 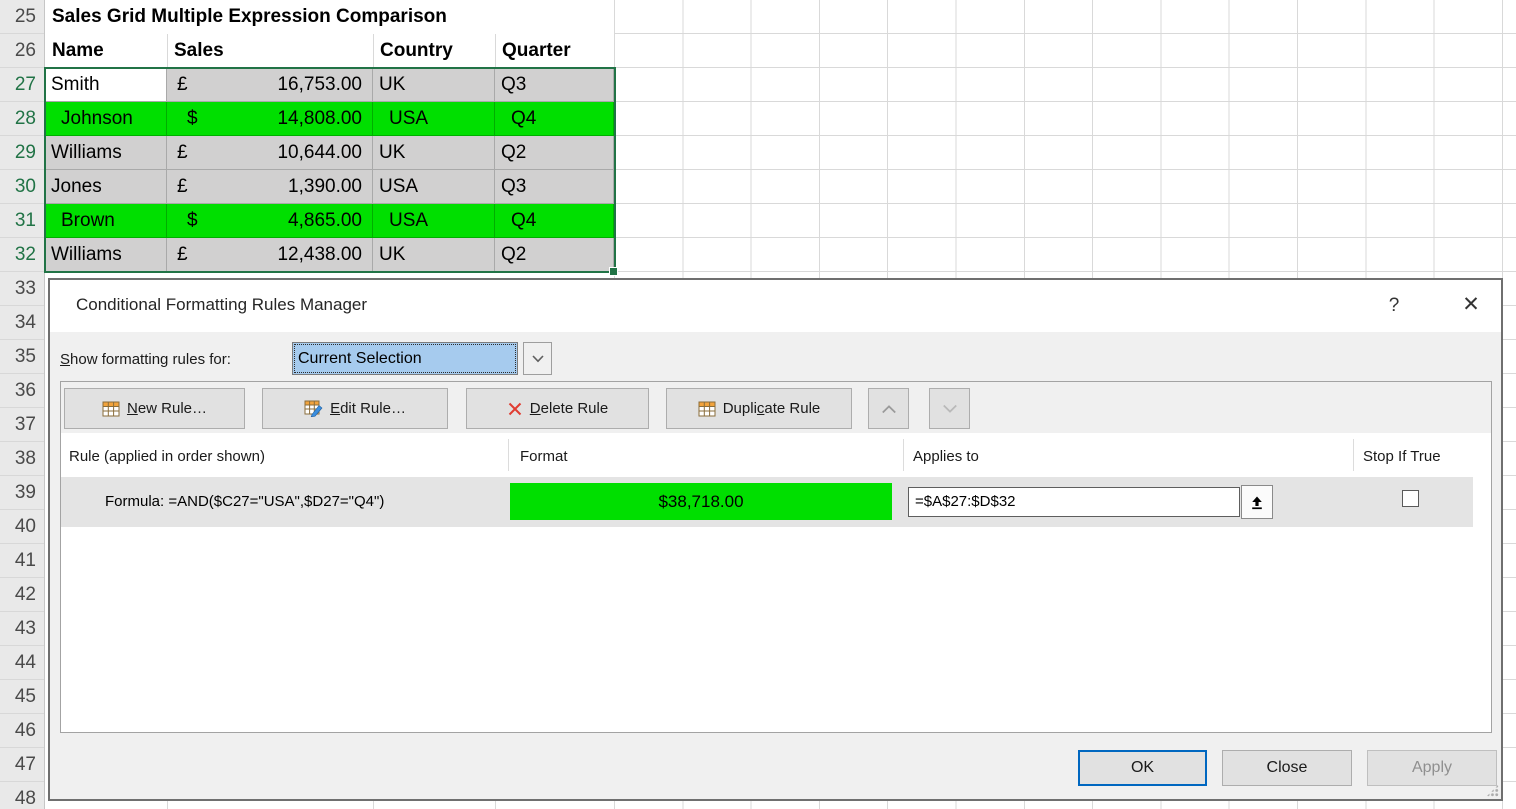 What do you see at coordinates (270, 119) in the screenshot?
I see `cell-B28: $14,808.00` at bounding box center [270, 119].